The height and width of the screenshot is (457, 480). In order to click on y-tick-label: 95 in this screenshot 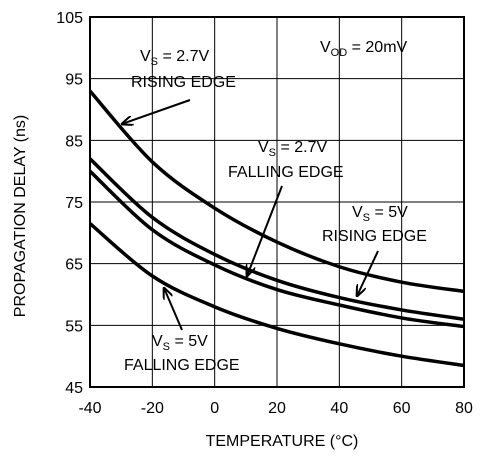, I will do `click(74, 80)`.